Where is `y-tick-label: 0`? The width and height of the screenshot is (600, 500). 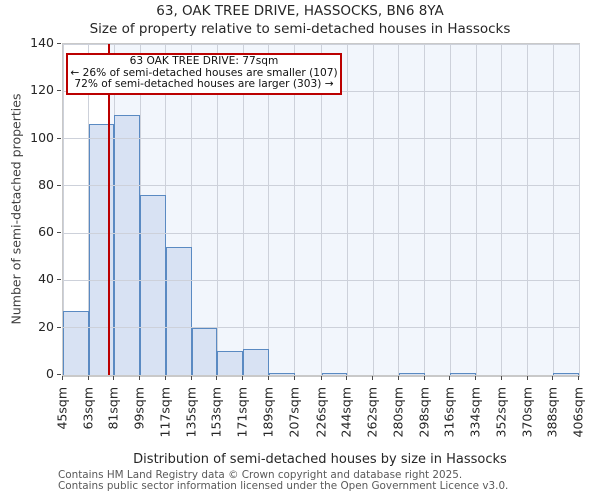
y-tick-label: 0 is located at coordinates (50, 373).